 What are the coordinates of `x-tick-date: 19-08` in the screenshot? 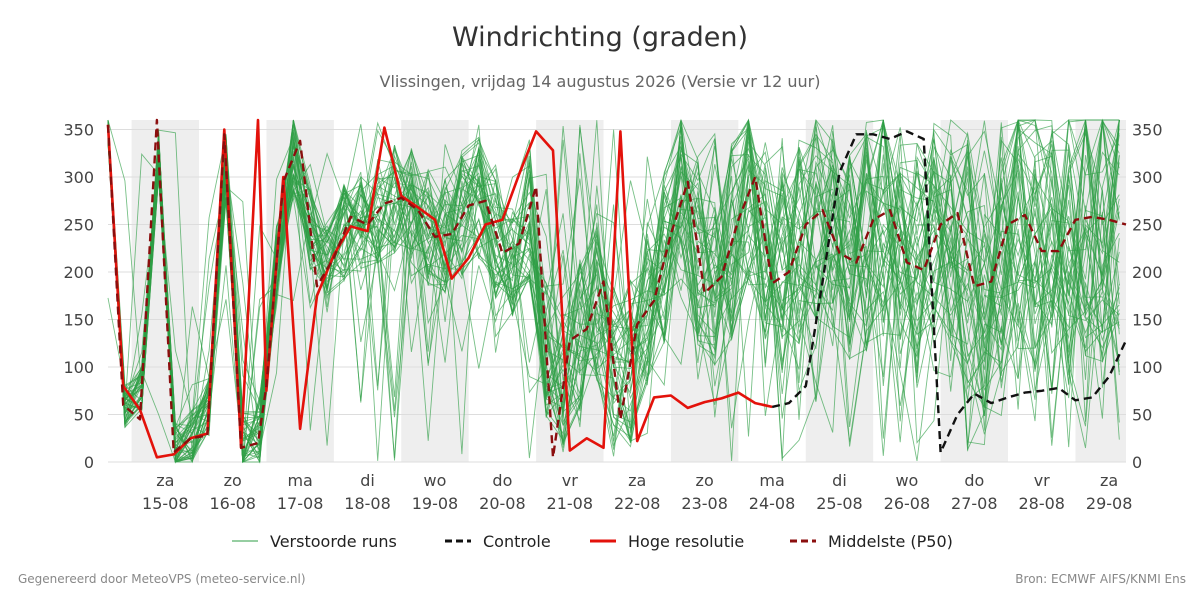 It's located at (435, 503).